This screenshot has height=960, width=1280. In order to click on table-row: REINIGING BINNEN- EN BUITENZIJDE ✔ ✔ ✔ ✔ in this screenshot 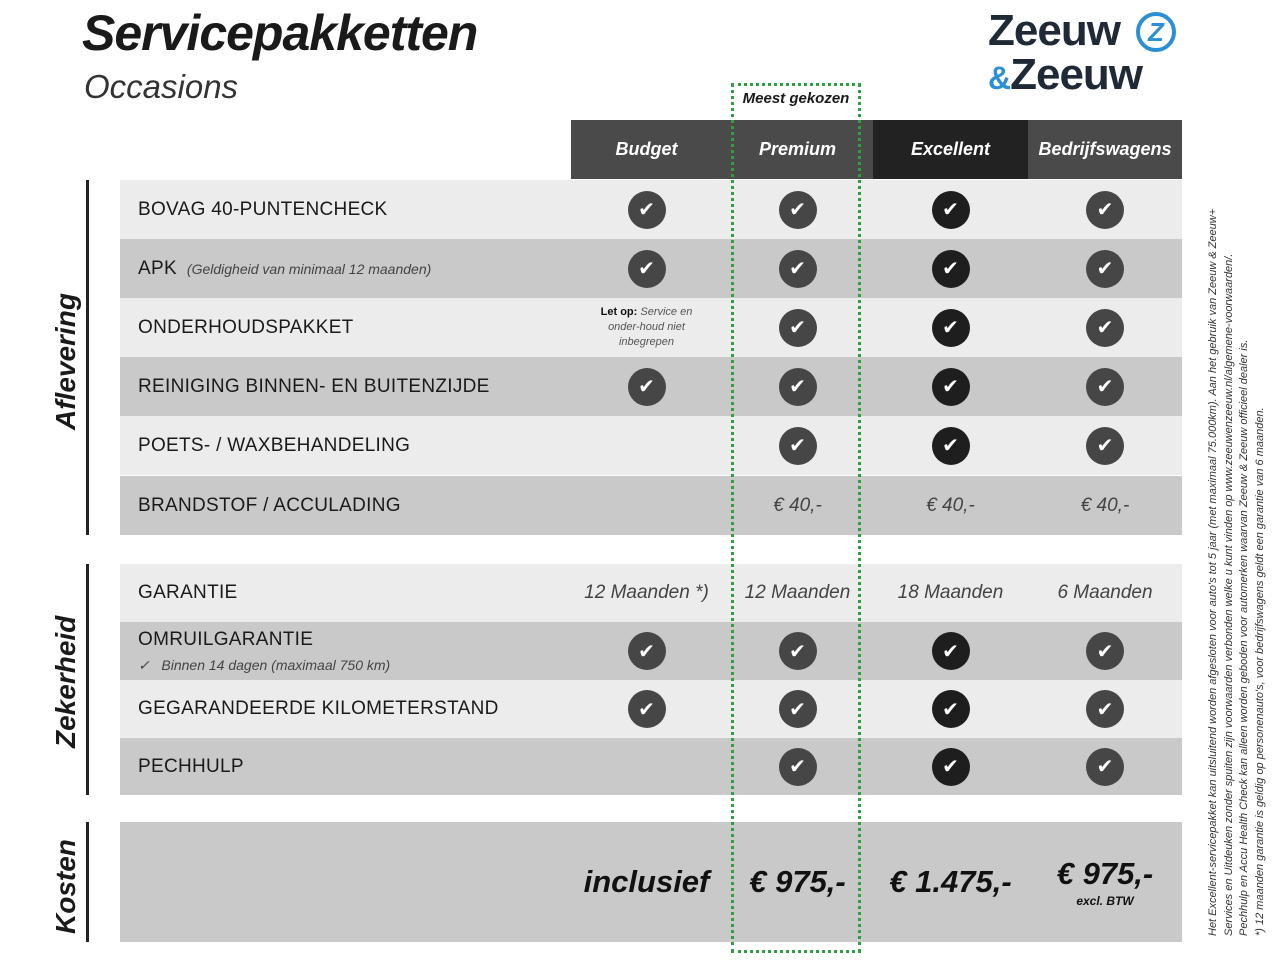, I will do `click(651, 386)`.